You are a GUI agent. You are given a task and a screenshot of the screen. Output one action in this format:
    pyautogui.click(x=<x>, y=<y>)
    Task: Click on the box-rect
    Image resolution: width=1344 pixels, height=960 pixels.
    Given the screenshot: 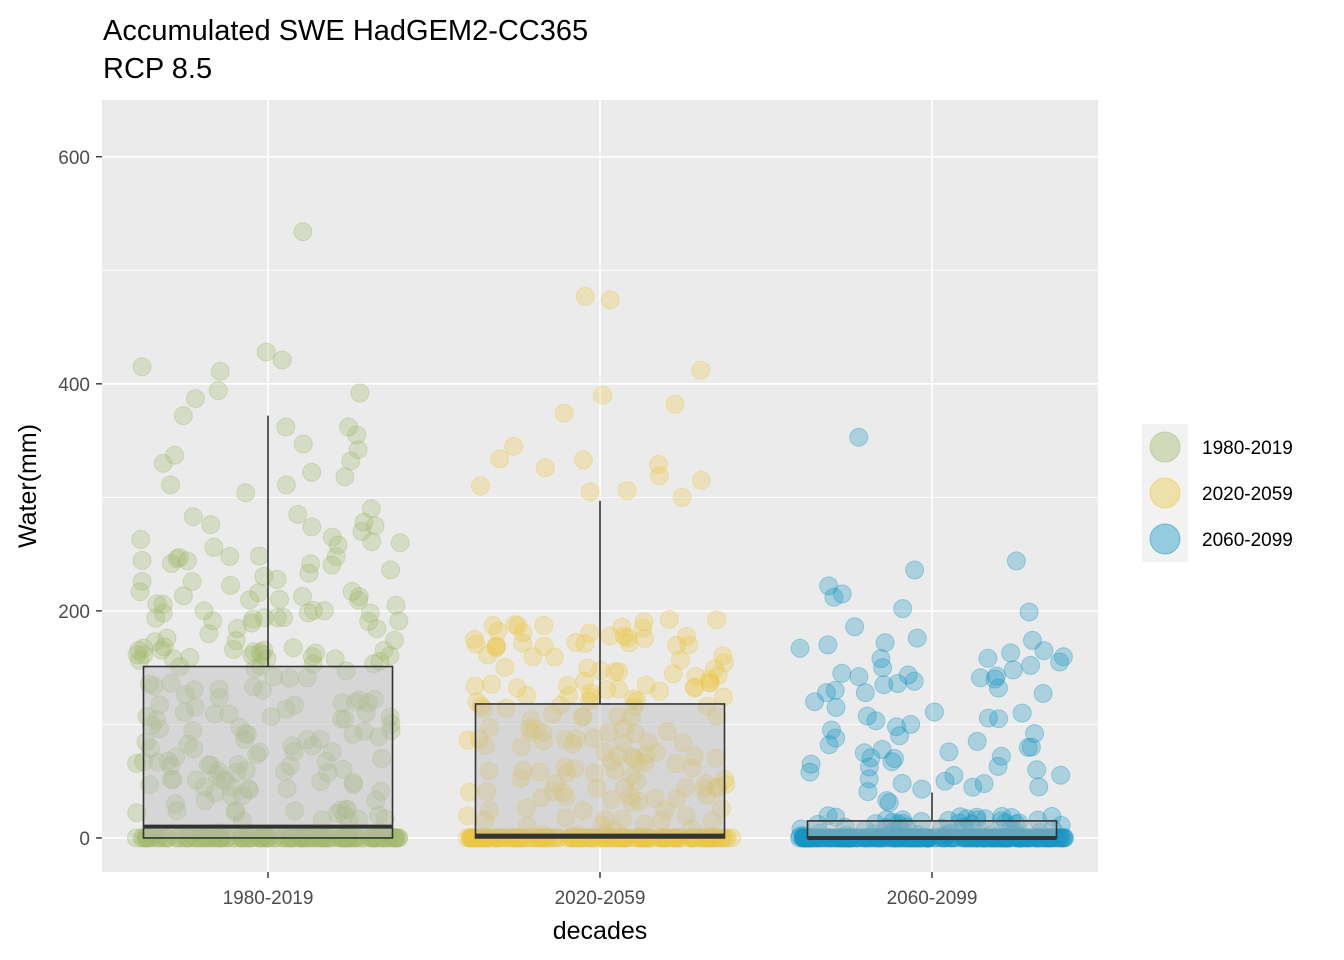 What is the action you would take?
    pyautogui.click(x=932, y=829)
    